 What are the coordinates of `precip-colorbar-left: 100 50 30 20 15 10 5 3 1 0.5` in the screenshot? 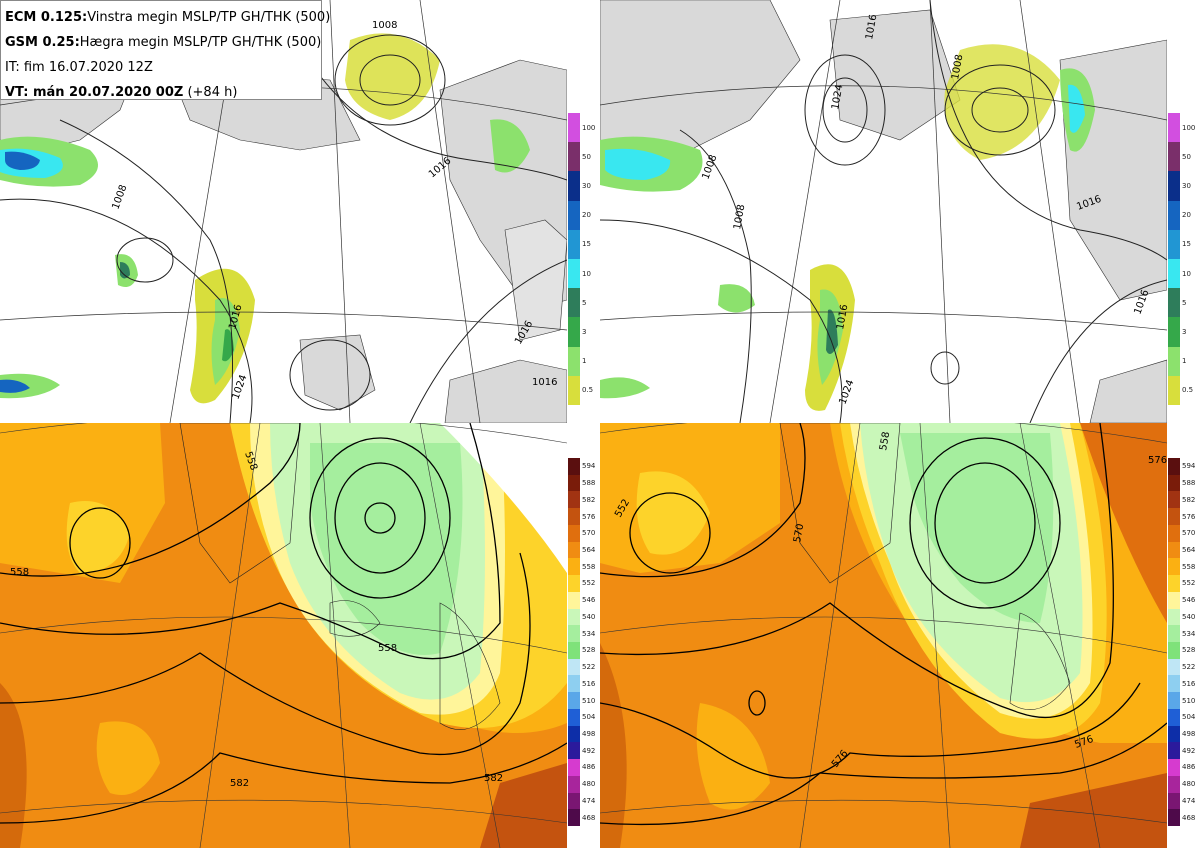 It's located at (585, 259).